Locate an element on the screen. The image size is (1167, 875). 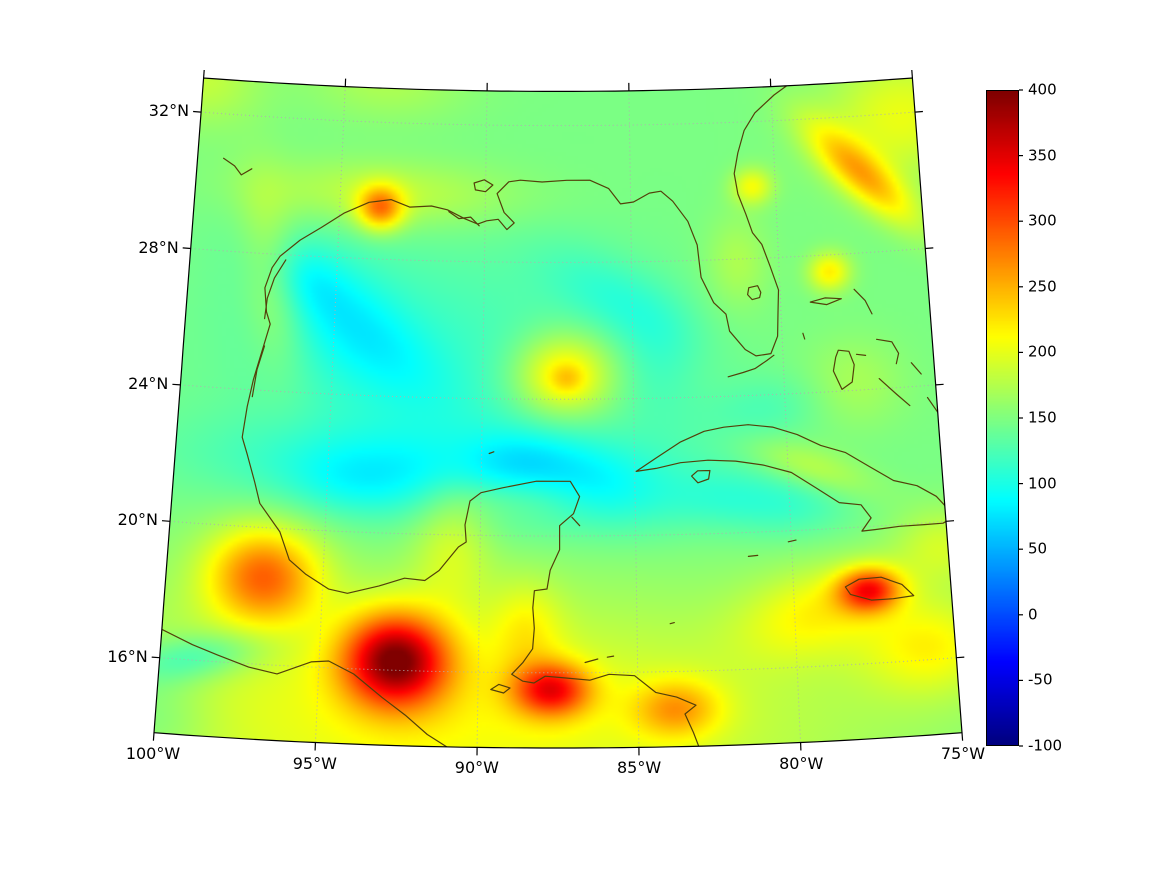
coastline-eleuthera is located at coordinates (888, 351).